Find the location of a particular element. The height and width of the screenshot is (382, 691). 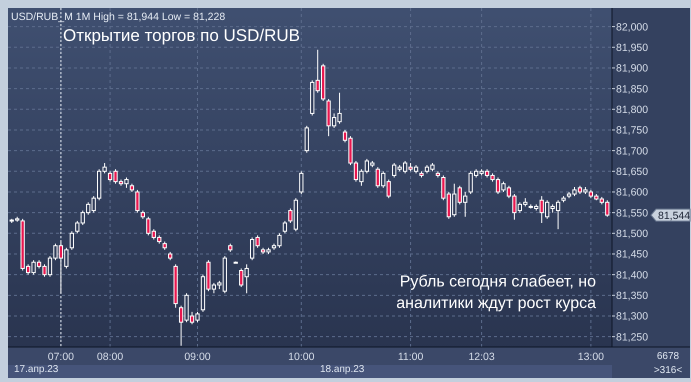

x-tick-label: 12:03 is located at coordinates (481, 357).